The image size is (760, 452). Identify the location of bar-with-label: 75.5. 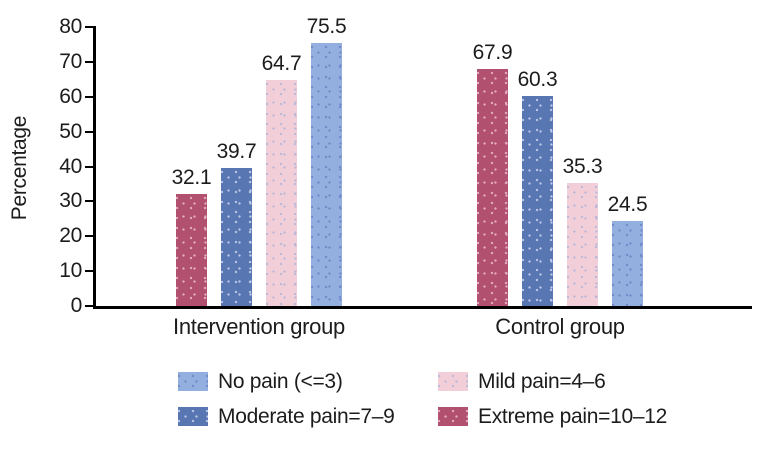
(327, 160).